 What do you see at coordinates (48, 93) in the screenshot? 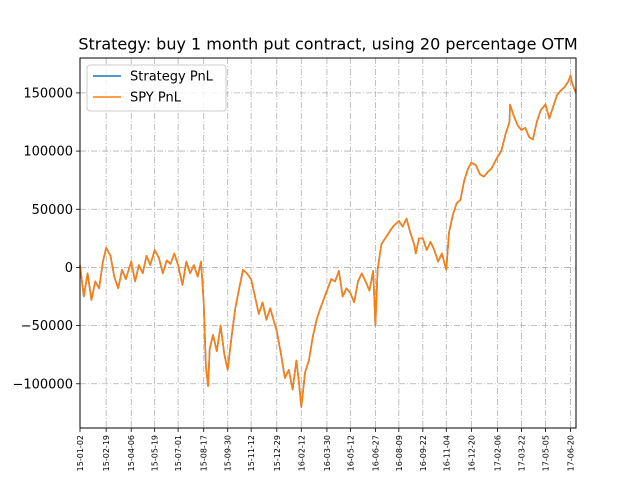
I see `y-tick-label: 150000` at bounding box center [48, 93].